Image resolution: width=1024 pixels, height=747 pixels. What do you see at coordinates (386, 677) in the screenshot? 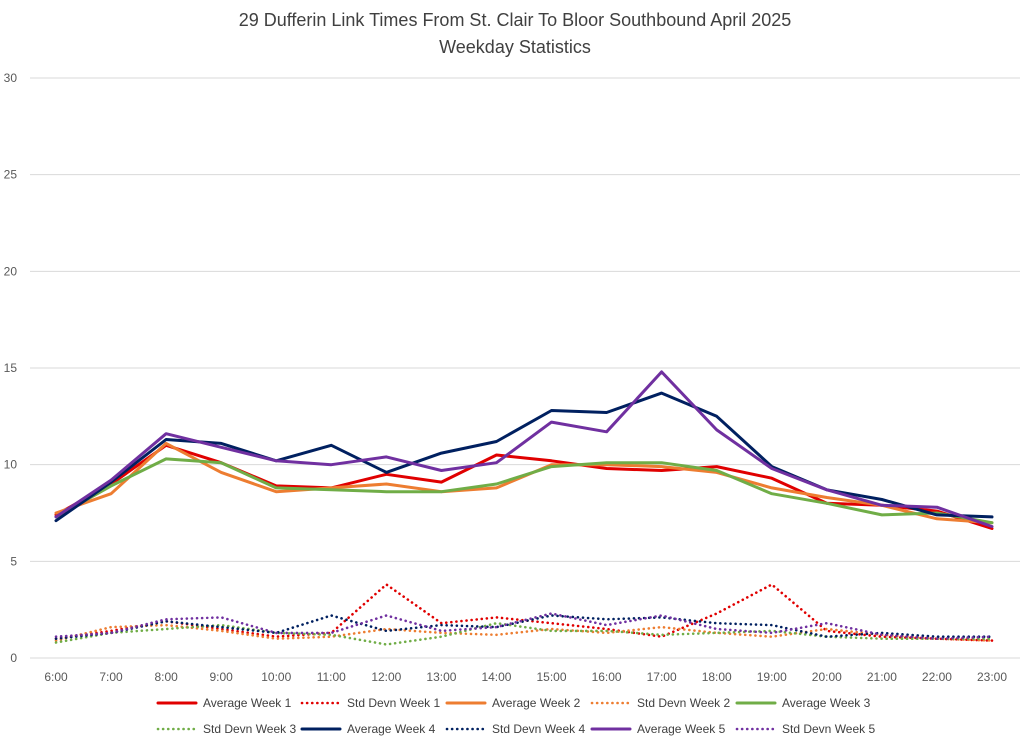
I see `x-tick-label: 12:00` at bounding box center [386, 677].